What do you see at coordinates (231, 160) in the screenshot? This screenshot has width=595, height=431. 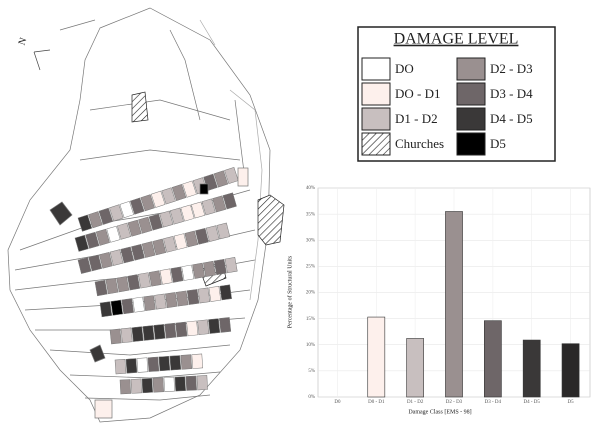 I see `map-border` at bounding box center [231, 160].